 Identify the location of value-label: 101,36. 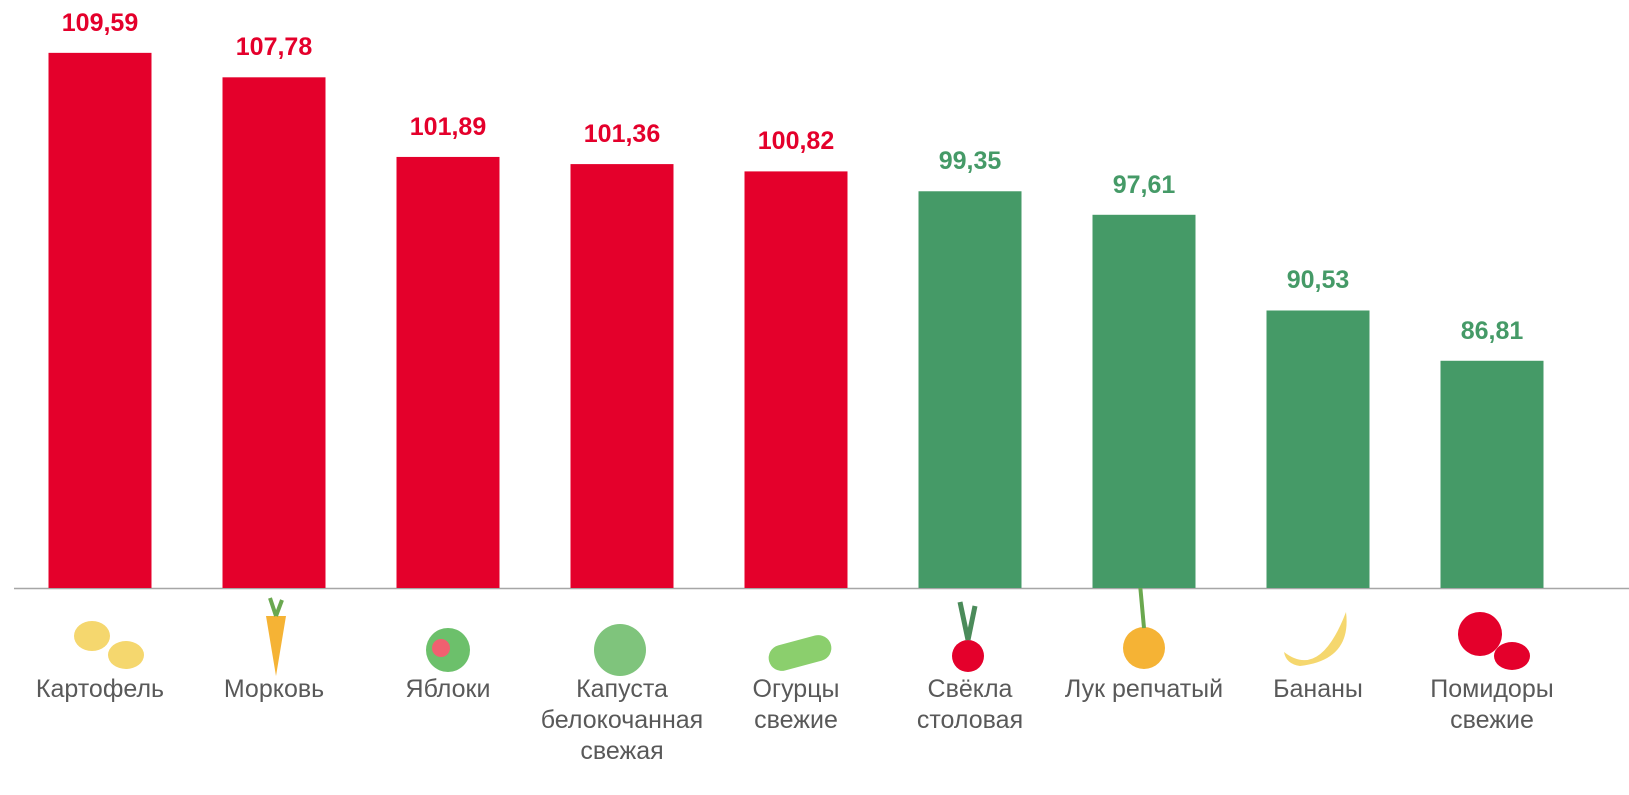
(622, 134).